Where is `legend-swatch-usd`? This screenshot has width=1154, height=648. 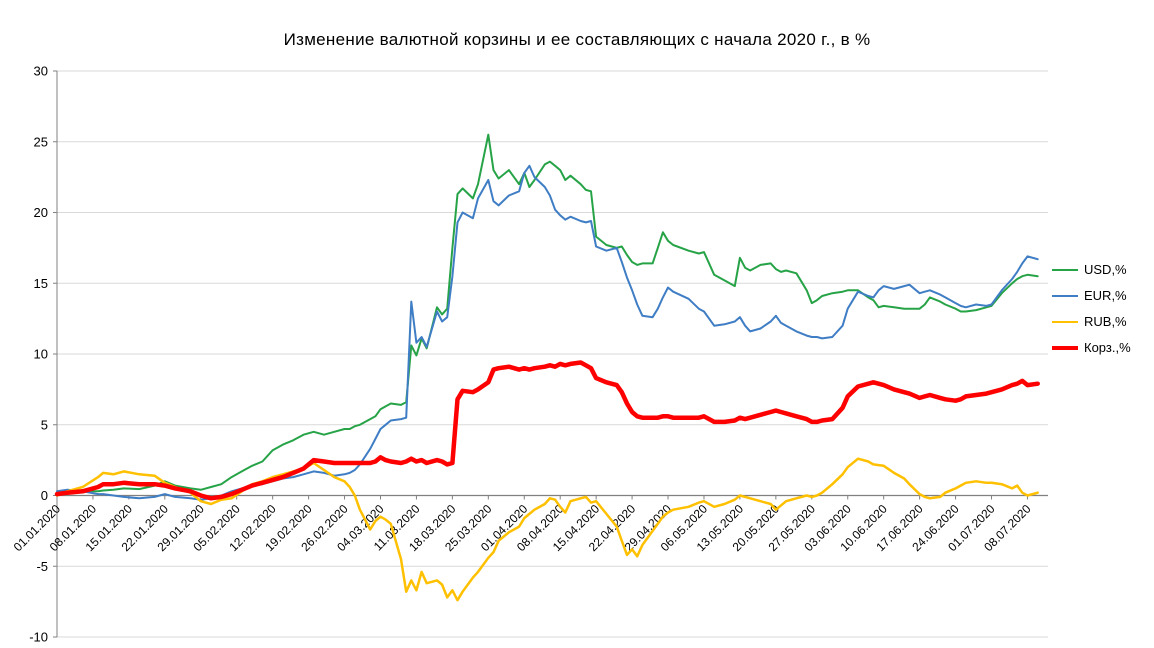
legend-swatch-usd is located at coordinates (1065, 269).